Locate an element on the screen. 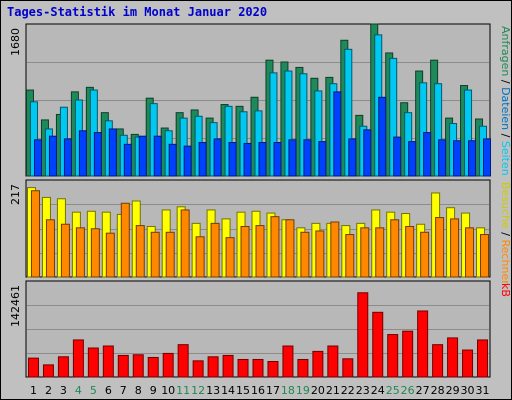 The width and height of the screenshot is (512, 400). x-tick-label: 9 is located at coordinates (153, 390).